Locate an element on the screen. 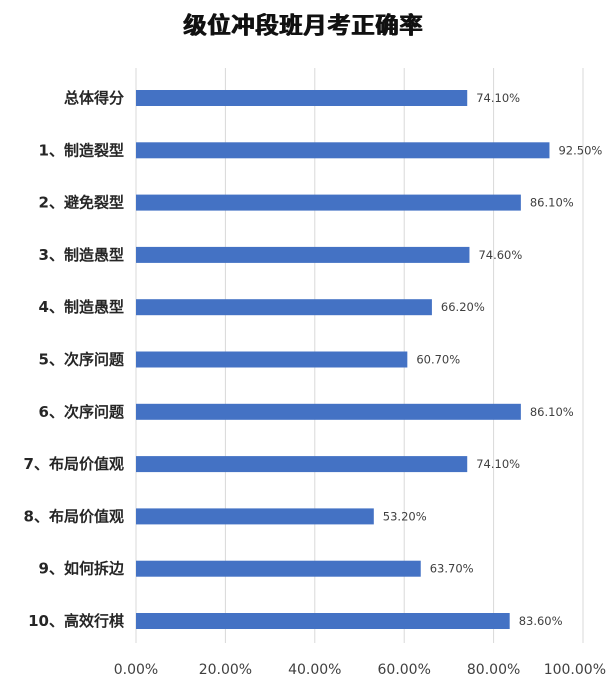 This screenshot has width=607, height=690. category-label: 3、制造愚型 is located at coordinates (81, 255).